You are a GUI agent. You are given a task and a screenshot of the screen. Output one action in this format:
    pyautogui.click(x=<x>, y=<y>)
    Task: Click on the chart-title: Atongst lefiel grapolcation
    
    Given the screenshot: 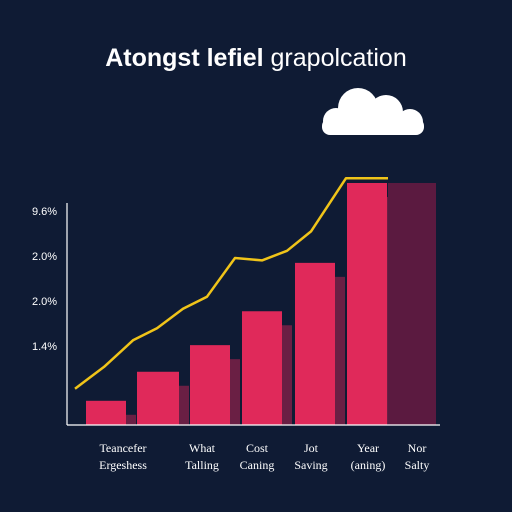 What is the action you would take?
    pyautogui.click(x=256, y=58)
    